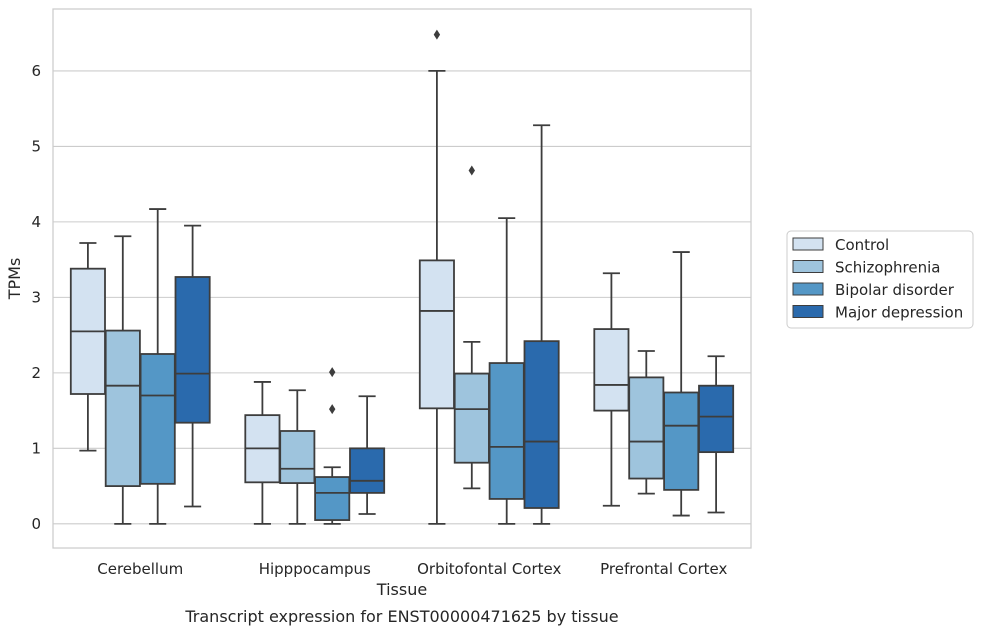 This screenshot has width=983, height=634. Describe the element at coordinates (14, 279) in the screenshot. I see `y-axis-label: TPMs` at that location.